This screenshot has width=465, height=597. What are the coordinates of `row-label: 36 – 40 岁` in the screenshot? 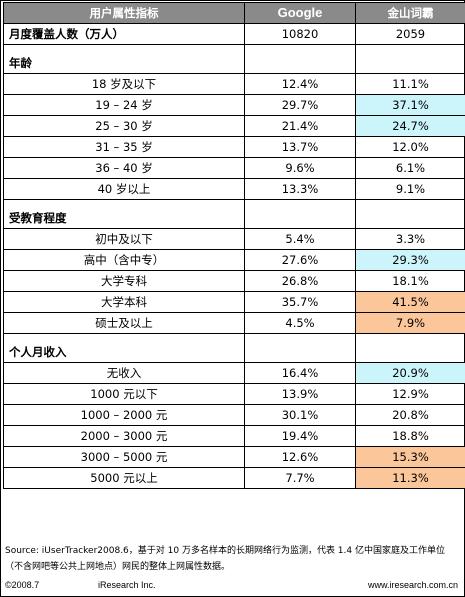 It's located at (124, 168).